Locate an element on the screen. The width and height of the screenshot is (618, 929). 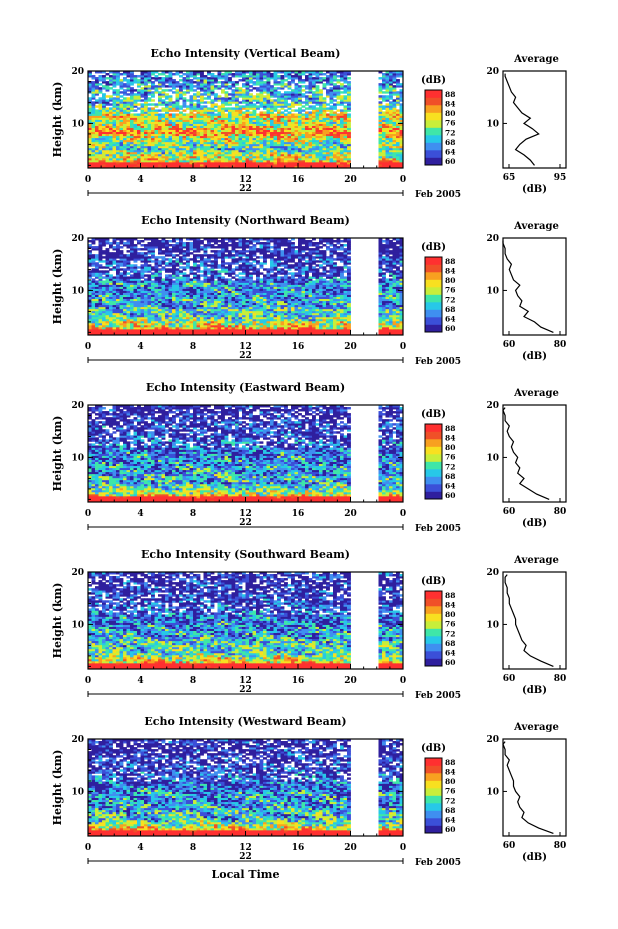
colorbar-swatch is located at coordinates (433, 146).